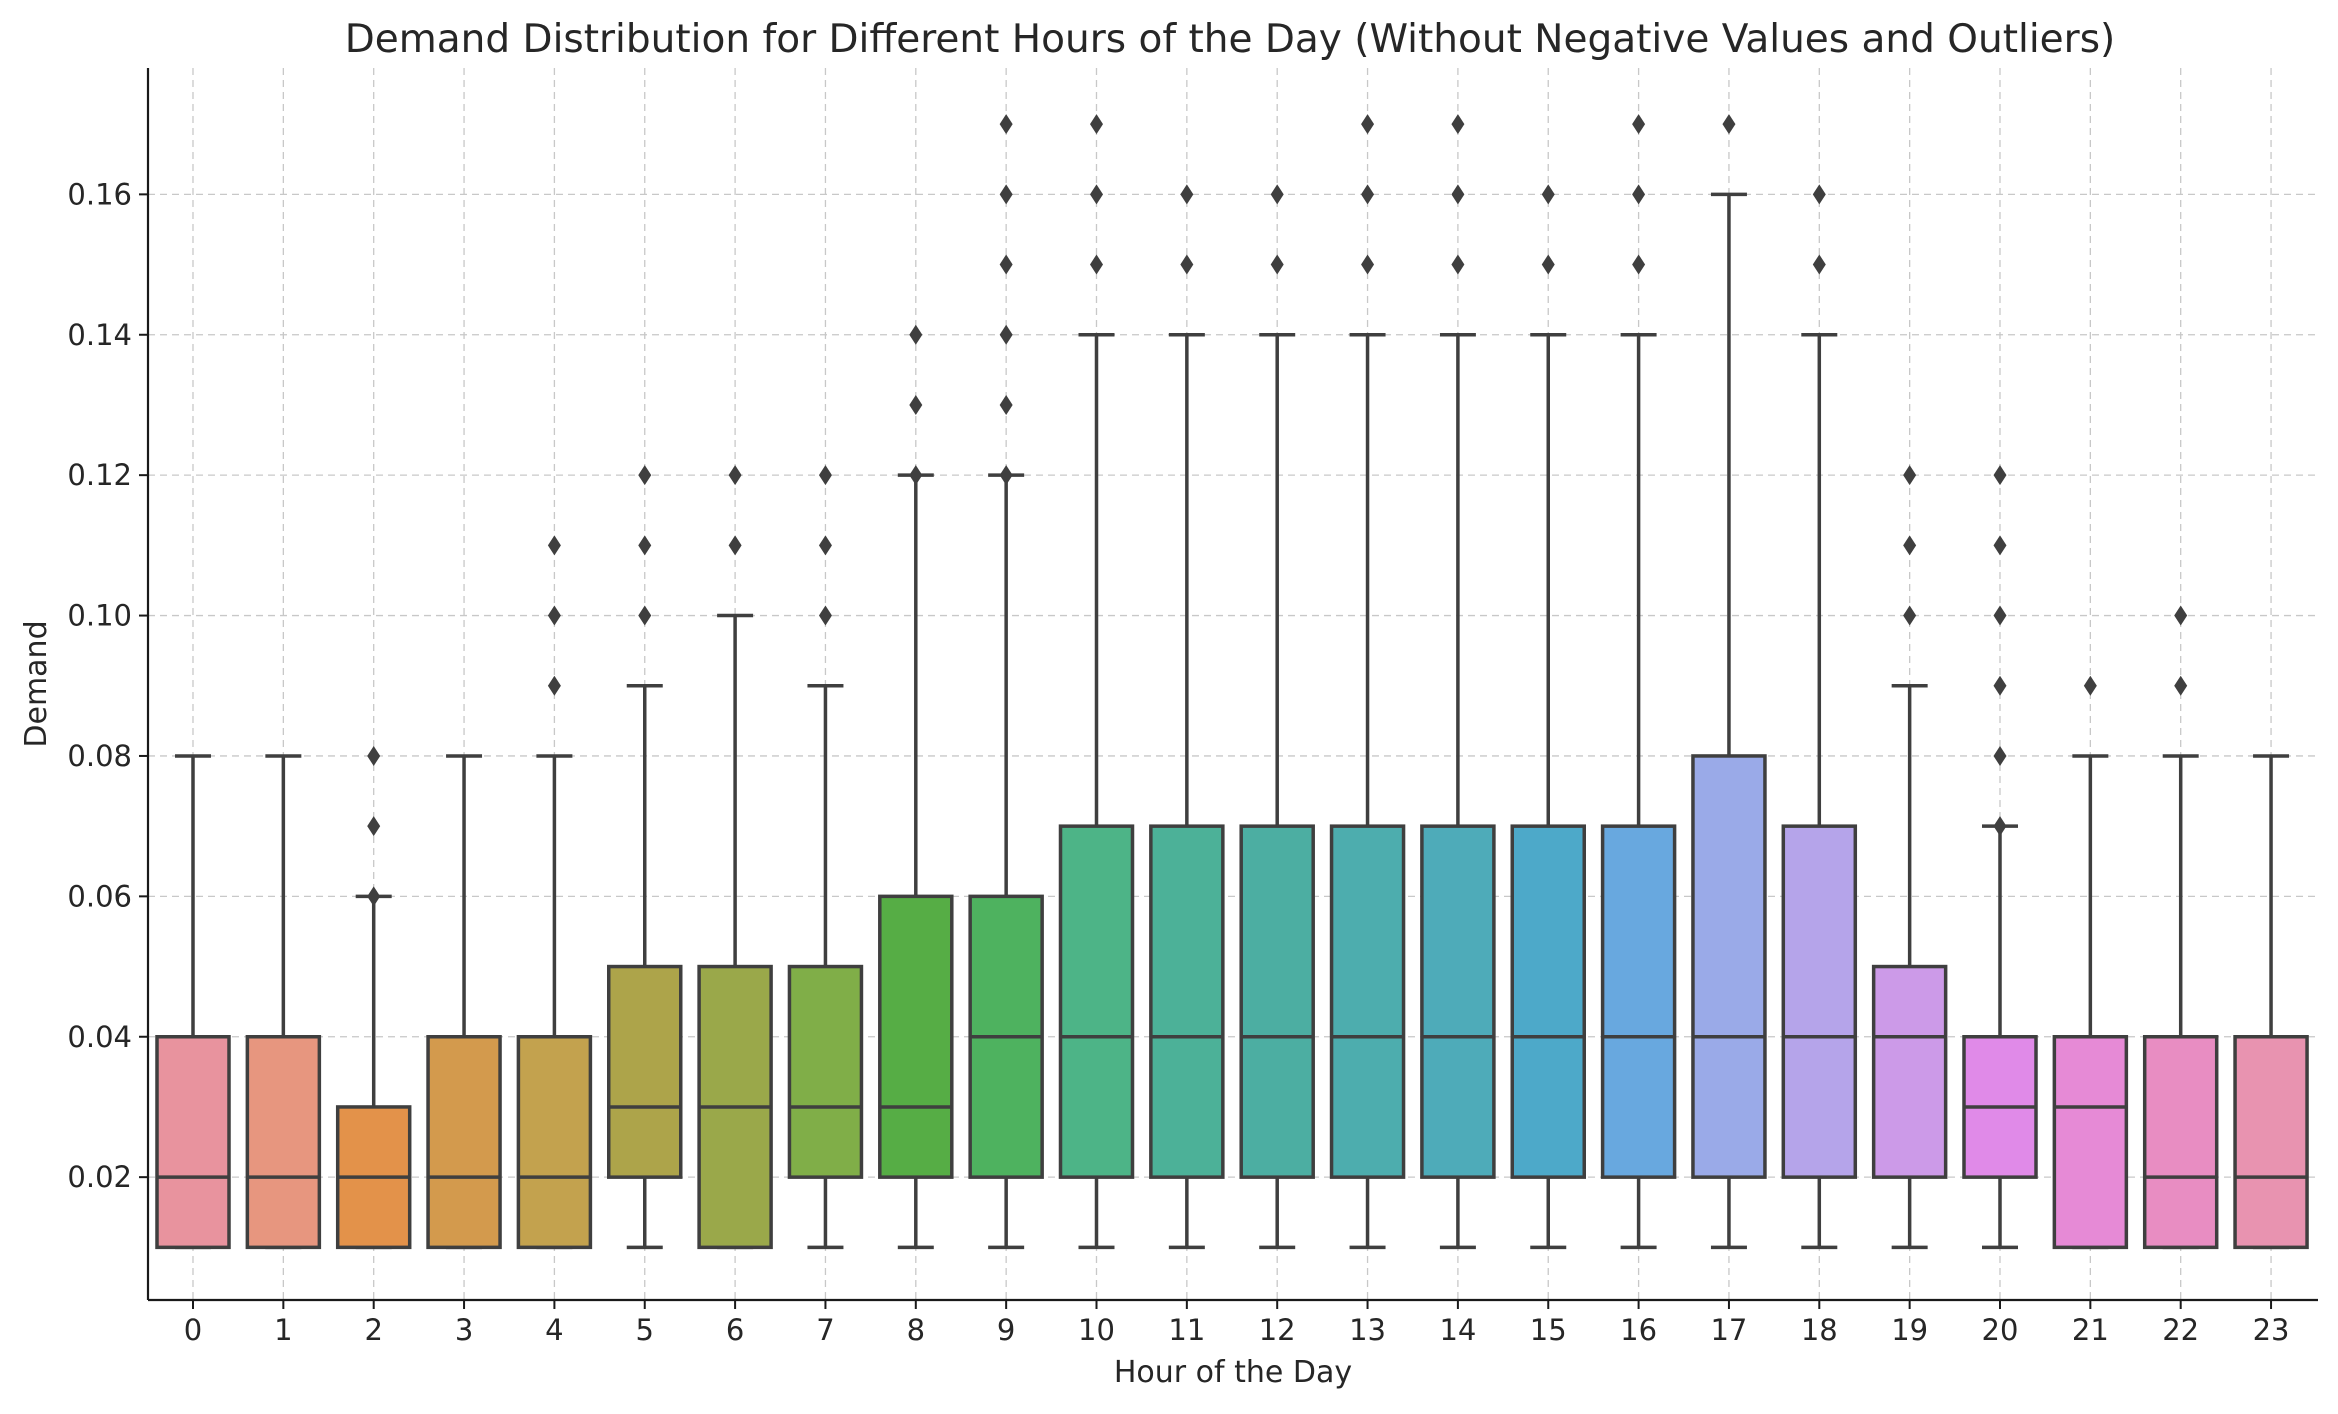 This screenshot has width=2338, height=1414. What do you see at coordinates (1186, 1330) in the screenshot?
I see `x-tick-label: 11` at bounding box center [1186, 1330].